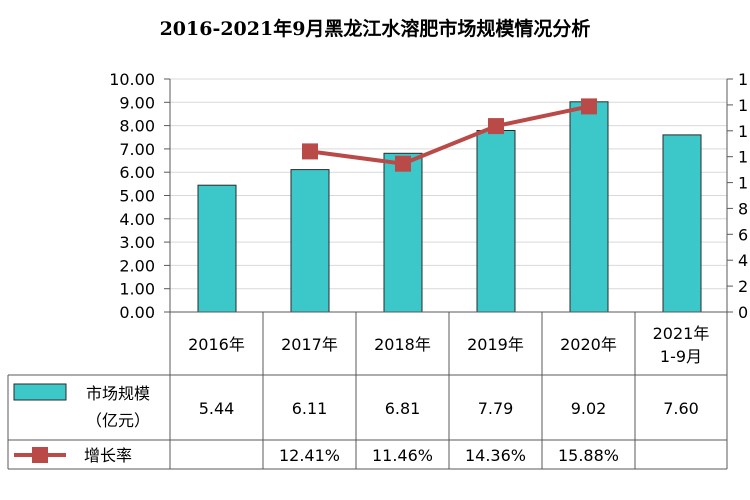  What do you see at coordinates (449, 135) in the screenshot?
I see `line-series-growth` at bounding box center [449, 135].